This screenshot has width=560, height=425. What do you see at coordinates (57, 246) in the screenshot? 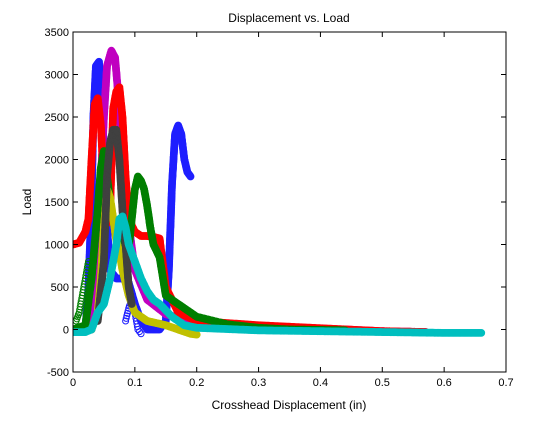
I see `y-tick-label: 1000` at bounding box center [57, 246].